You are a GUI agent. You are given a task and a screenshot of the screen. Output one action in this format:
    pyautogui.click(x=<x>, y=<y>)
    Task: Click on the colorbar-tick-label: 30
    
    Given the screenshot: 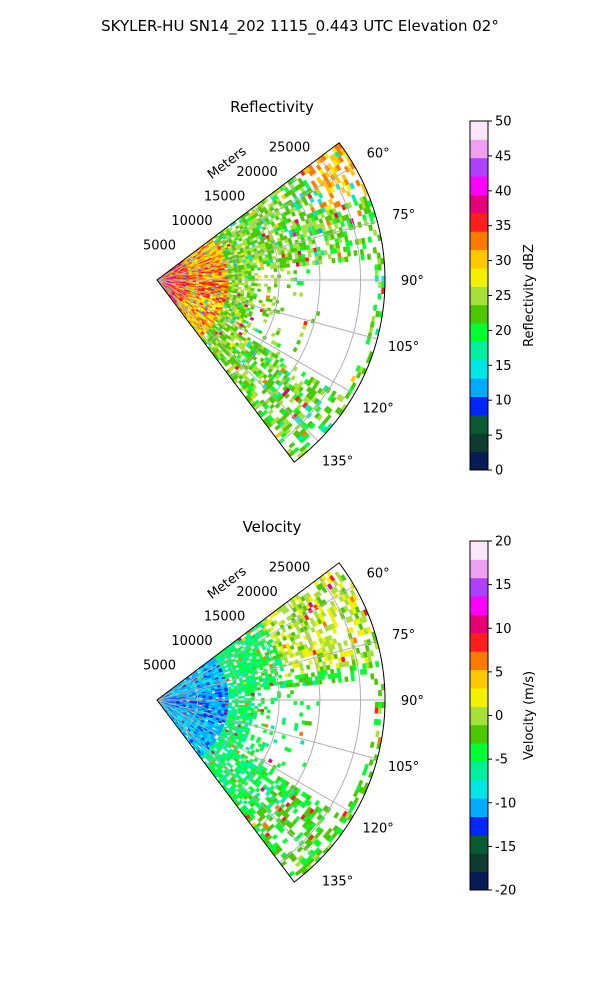 What is the action you would take?
    pyautogui.click(x=503, y=261)
    